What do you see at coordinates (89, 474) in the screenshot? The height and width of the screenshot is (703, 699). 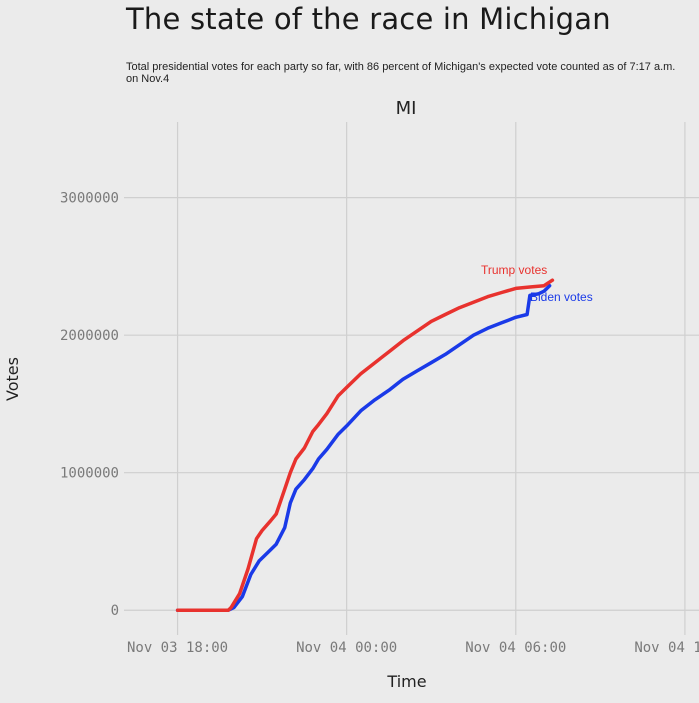 I see `y-tick-label: 1000000` at bounding box center [89, 474].